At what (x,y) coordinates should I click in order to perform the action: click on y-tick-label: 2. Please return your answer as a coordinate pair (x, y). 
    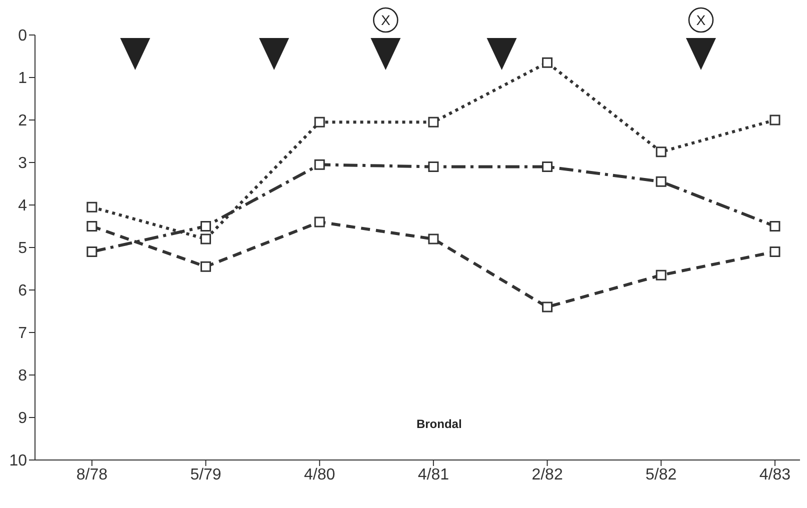
    Looking at the image, I should click on (23, 121).